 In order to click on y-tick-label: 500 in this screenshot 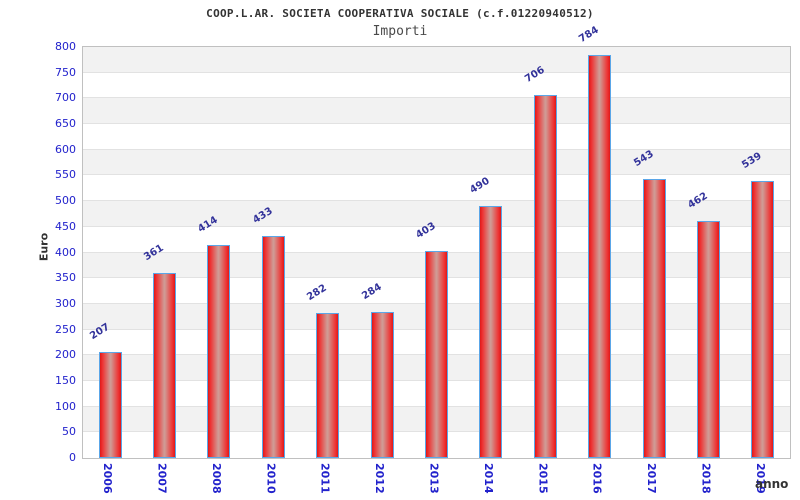, I will do `click(65, 201)`.